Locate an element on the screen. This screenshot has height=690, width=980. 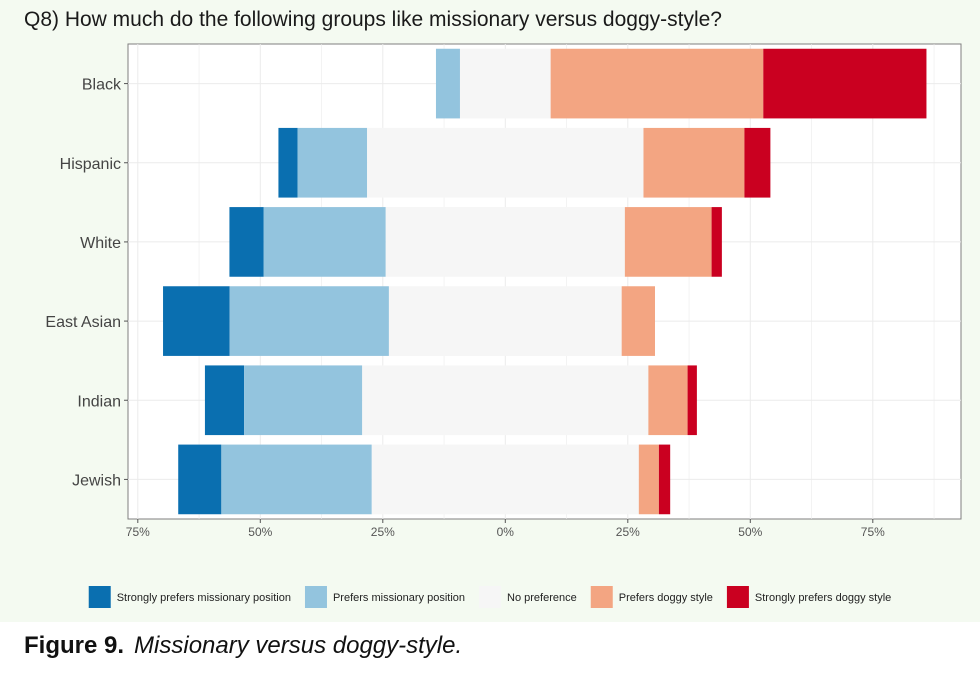
legend-label: No preference is located at coordinates (542, 598).